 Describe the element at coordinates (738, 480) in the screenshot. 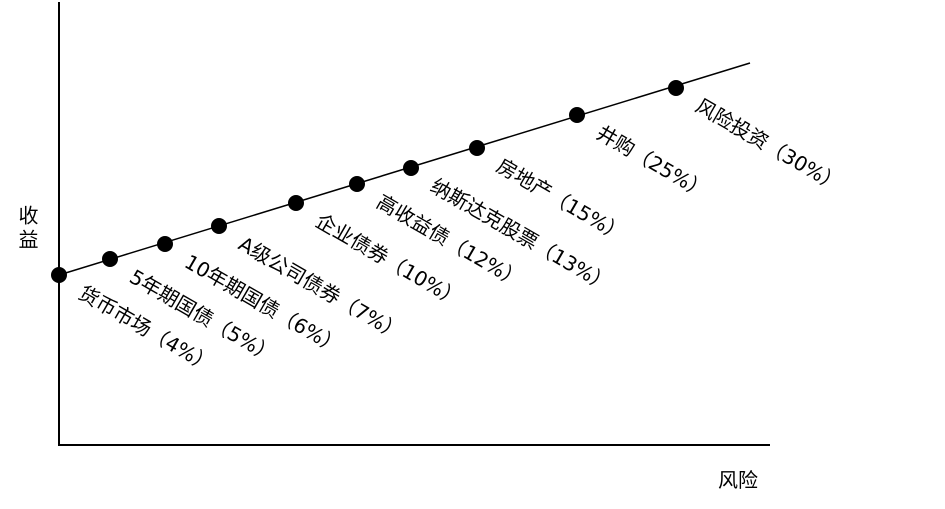

I see `x-axis-label: 风险` at that location.